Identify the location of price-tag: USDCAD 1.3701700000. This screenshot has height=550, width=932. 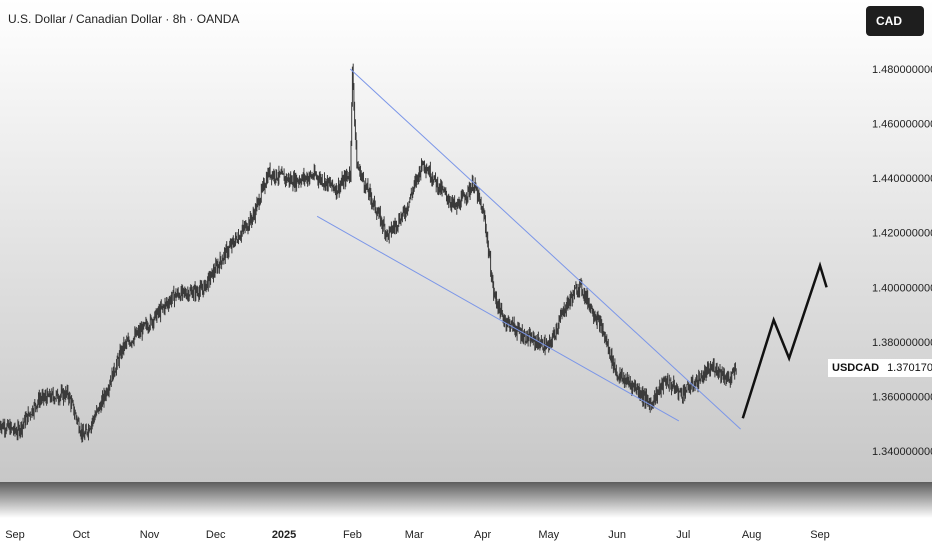
(880, 368).